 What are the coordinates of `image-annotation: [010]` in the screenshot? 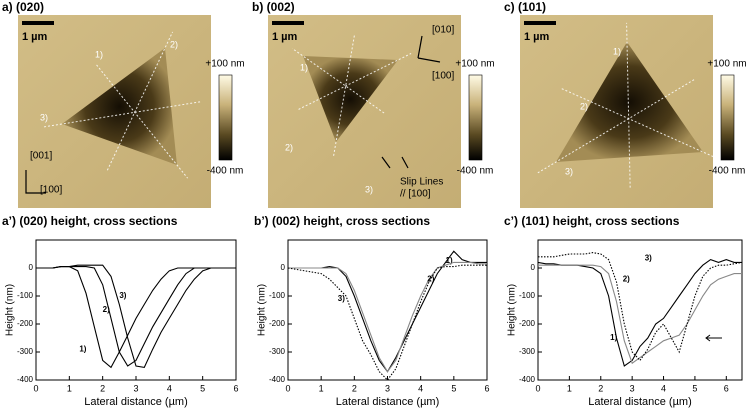 It's located at (443, 30).